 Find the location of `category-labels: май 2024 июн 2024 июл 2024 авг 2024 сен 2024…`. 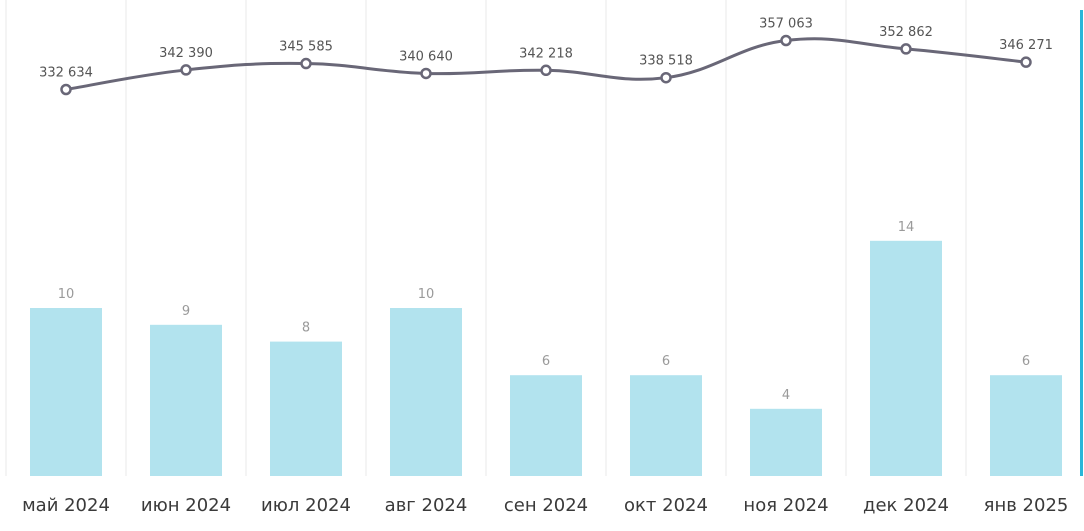

category-labels: май 2024 июн 2024 июл 2024 авг 2024 сен 2024… is located at coordinates (545, 505).